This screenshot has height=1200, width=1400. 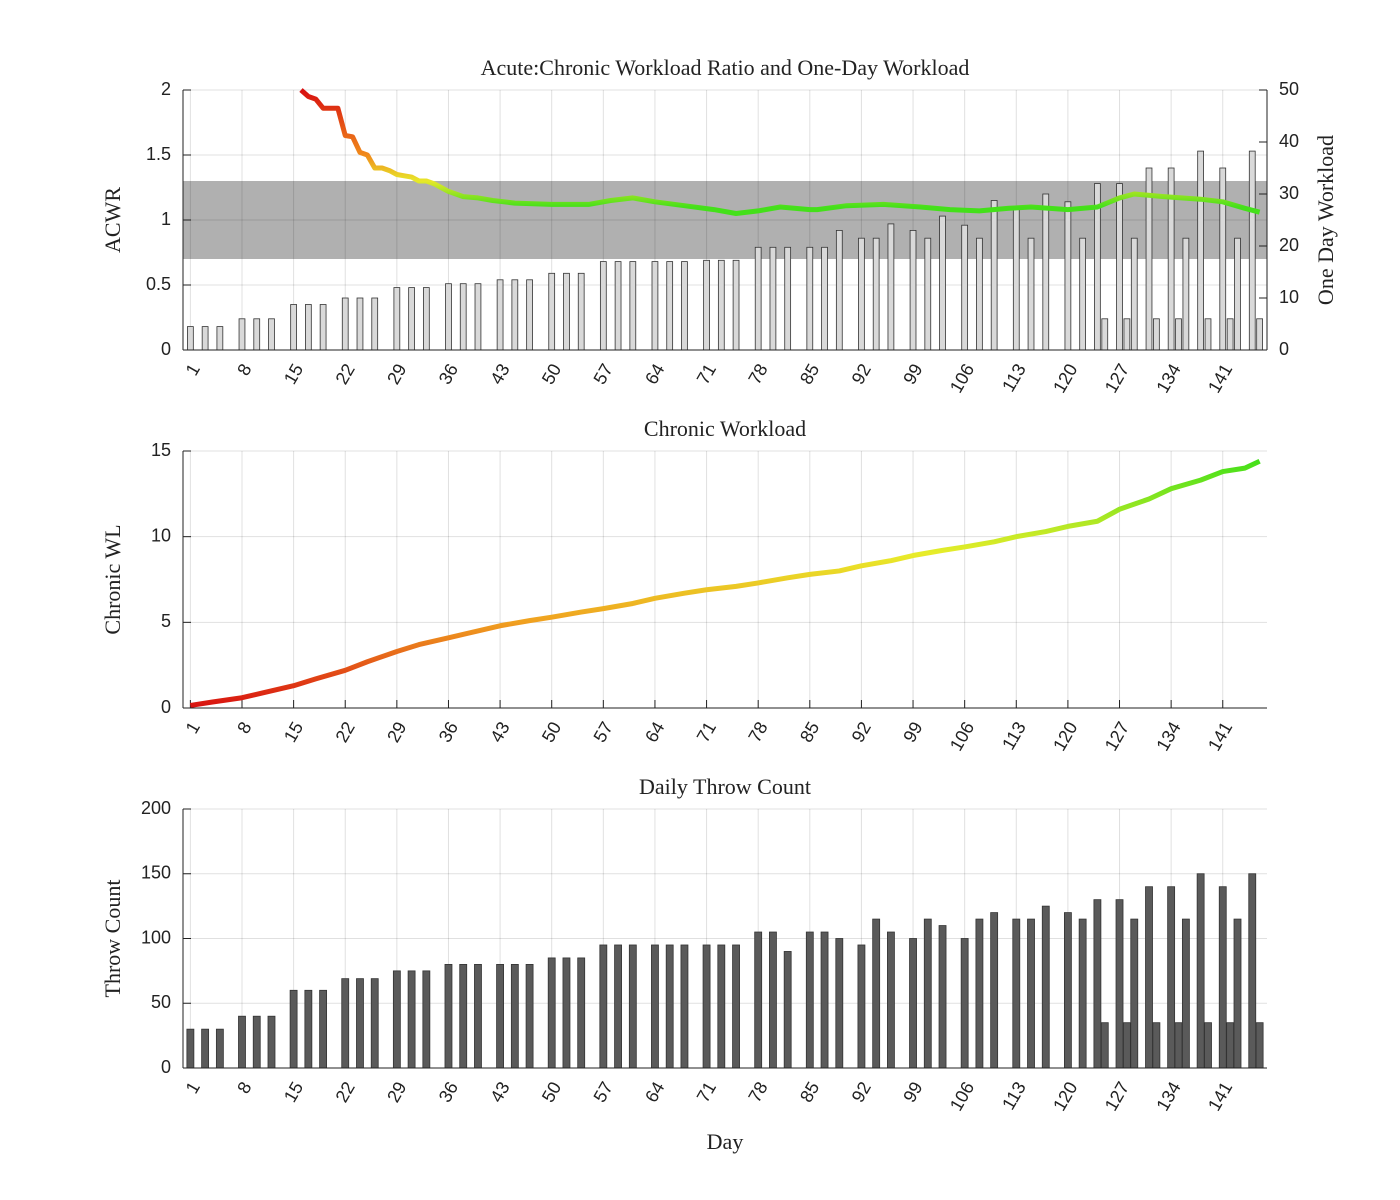 What do you see at coordinates (166, 621) in the screenshot?
I see `y-tick-label: 5` at bounding box center [166, 621].